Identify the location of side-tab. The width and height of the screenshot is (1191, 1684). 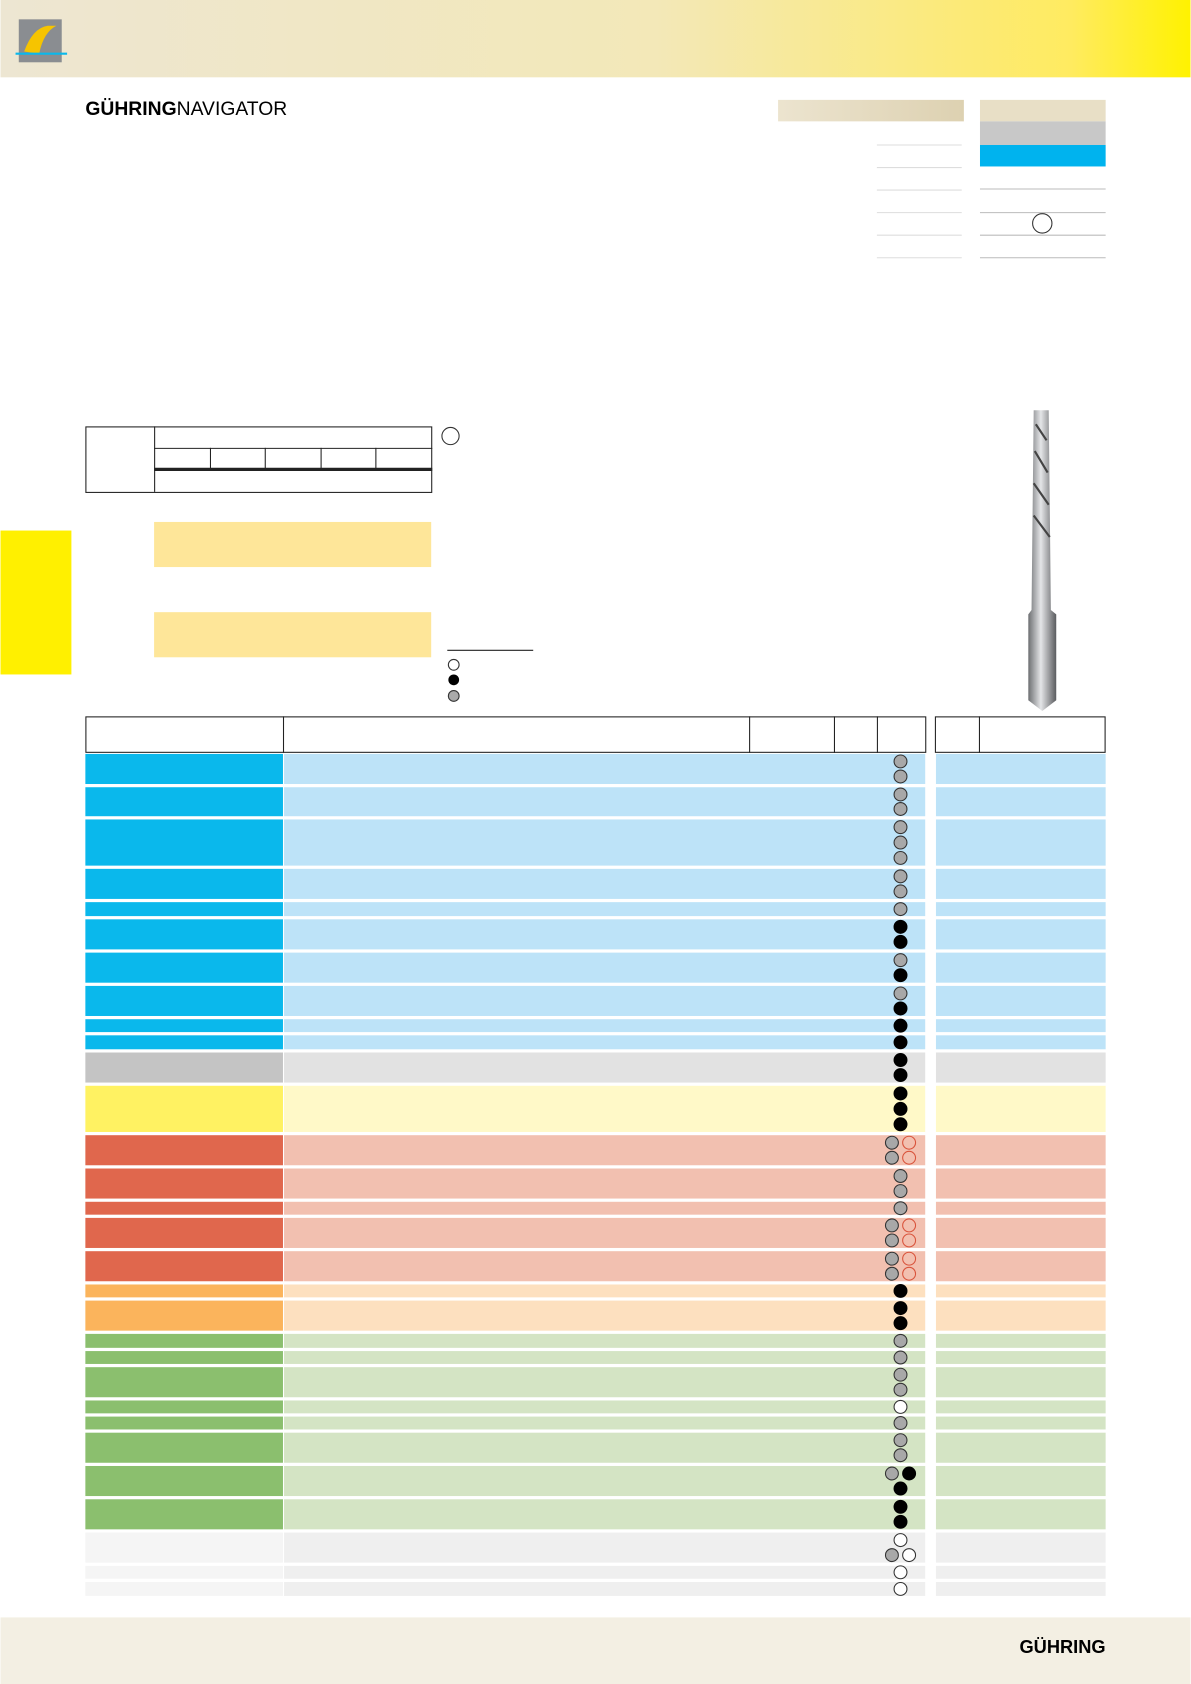
(36, 602).